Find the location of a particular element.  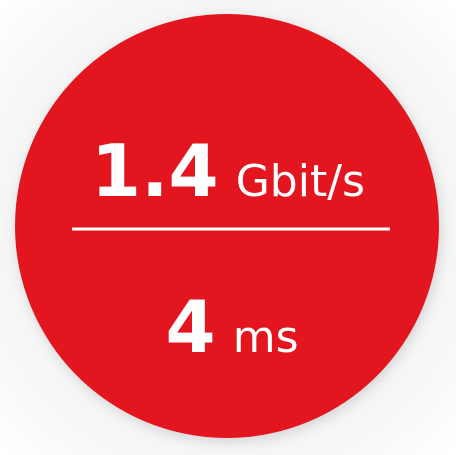

speed-unit: Gbit/s is located at coordinates (300, 181).